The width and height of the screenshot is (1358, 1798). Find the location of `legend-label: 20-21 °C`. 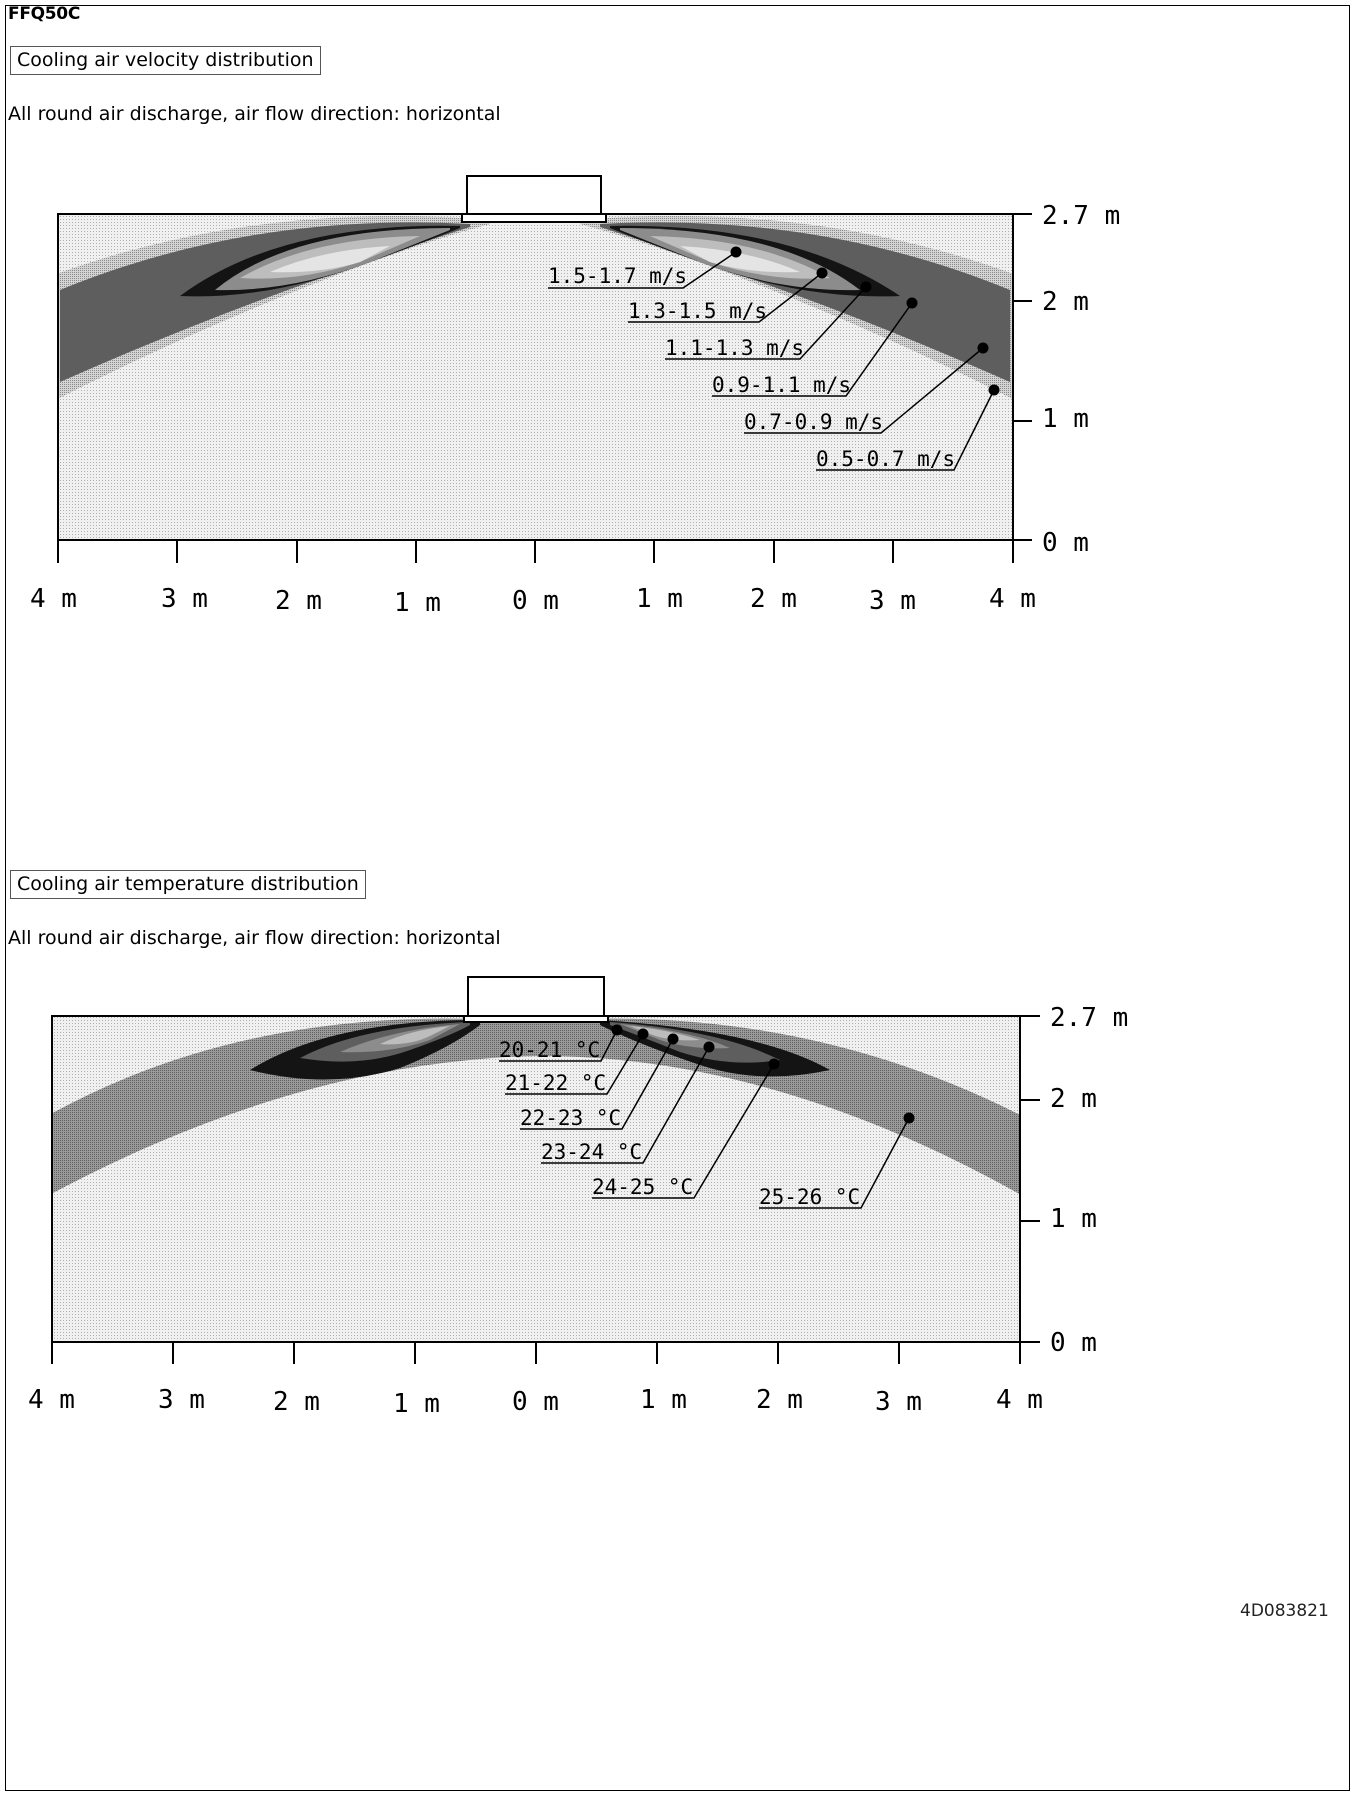

legend-label: 20-21 °C is located at coordinates (549, 1050).